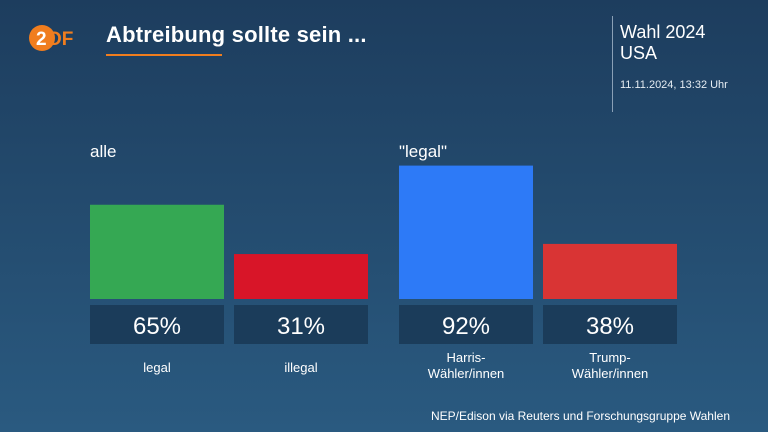  Describe the element at coordinates (157, 367) in the screenshot. I see `category-label-legal: legal` at that location.